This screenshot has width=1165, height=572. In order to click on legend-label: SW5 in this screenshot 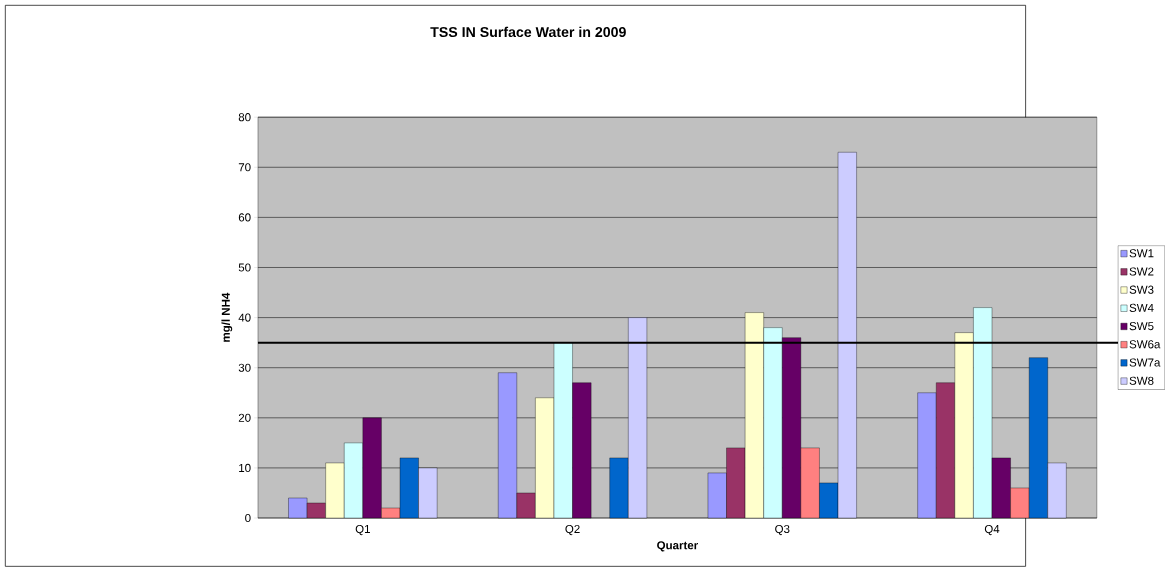, I will do `click(1141, 326)`.